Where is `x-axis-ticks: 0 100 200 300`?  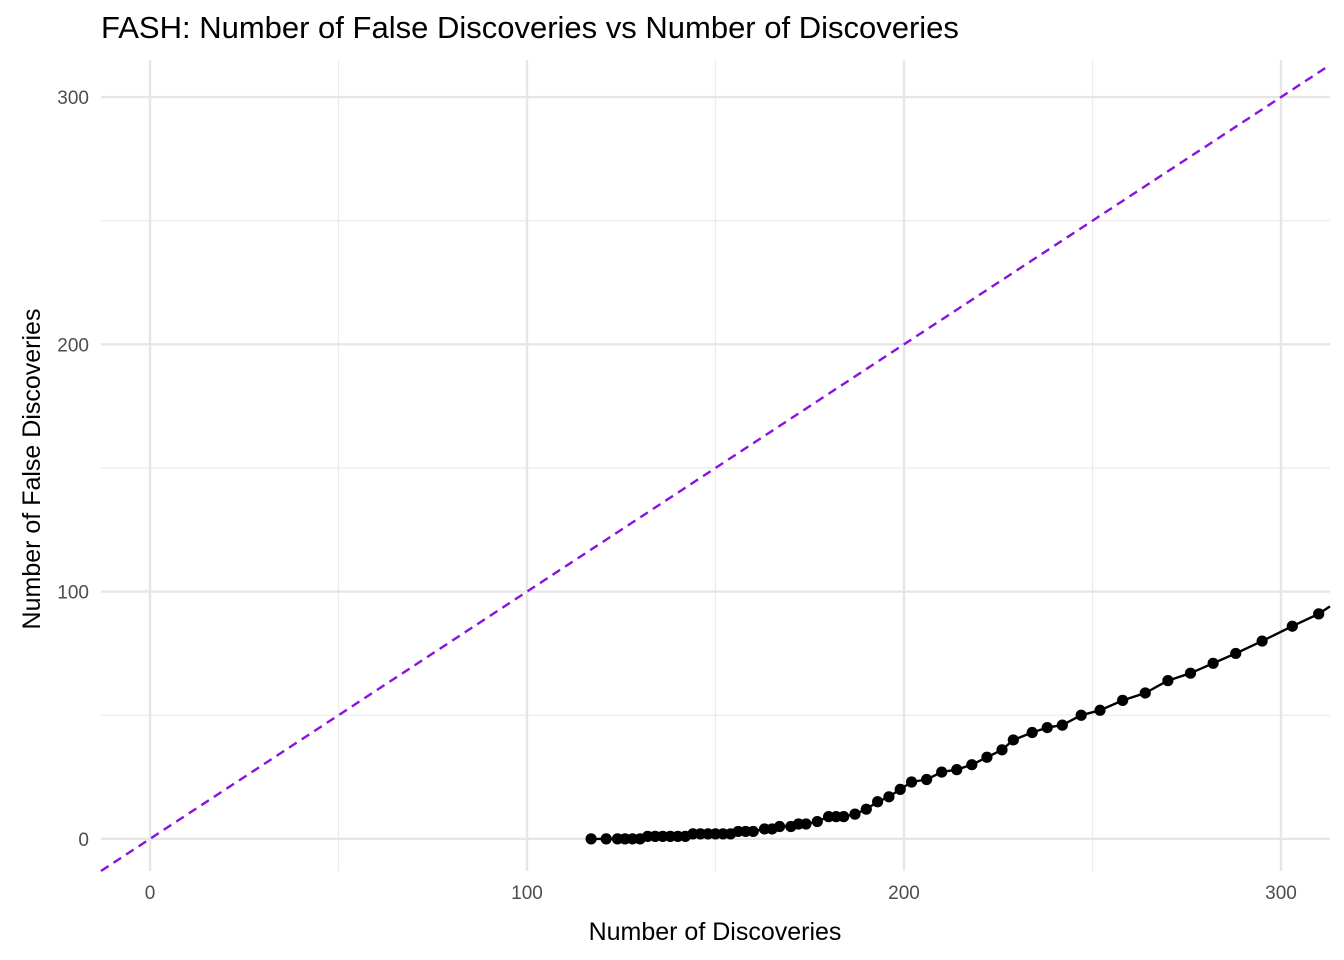 x-axis-ticks: 0 100 200 300 is located at coordinates (721, 893).